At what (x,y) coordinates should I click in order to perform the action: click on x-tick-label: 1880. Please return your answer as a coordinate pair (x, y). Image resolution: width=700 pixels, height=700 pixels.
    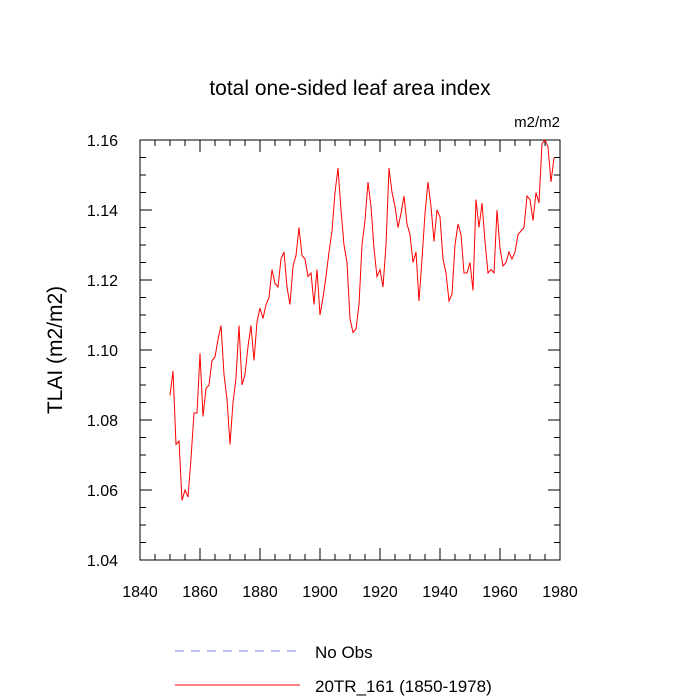
    Looking at the image, I should click on (260, 592).